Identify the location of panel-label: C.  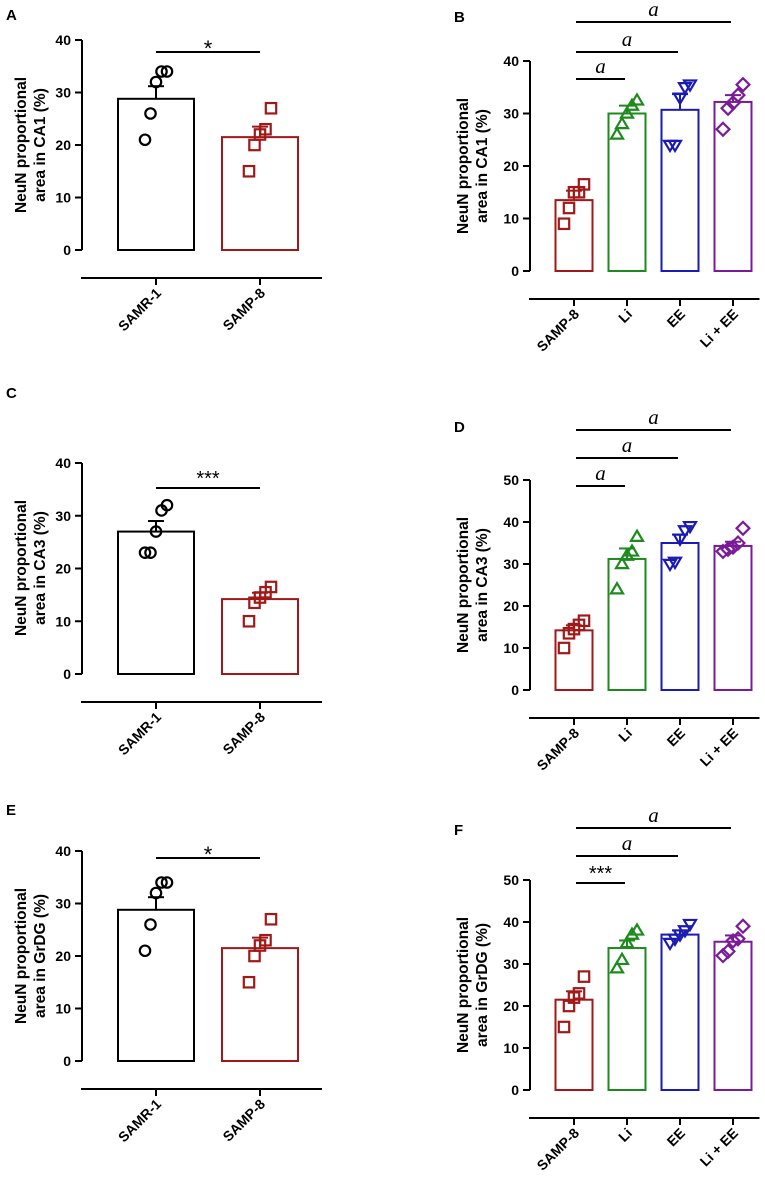
(11, 393).